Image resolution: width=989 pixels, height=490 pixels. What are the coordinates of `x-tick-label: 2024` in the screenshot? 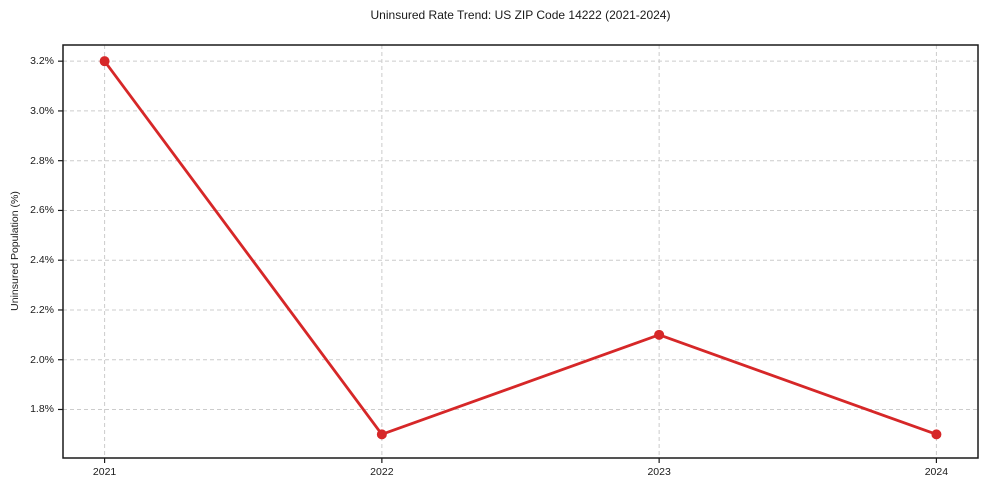 It's located at (936, 472).